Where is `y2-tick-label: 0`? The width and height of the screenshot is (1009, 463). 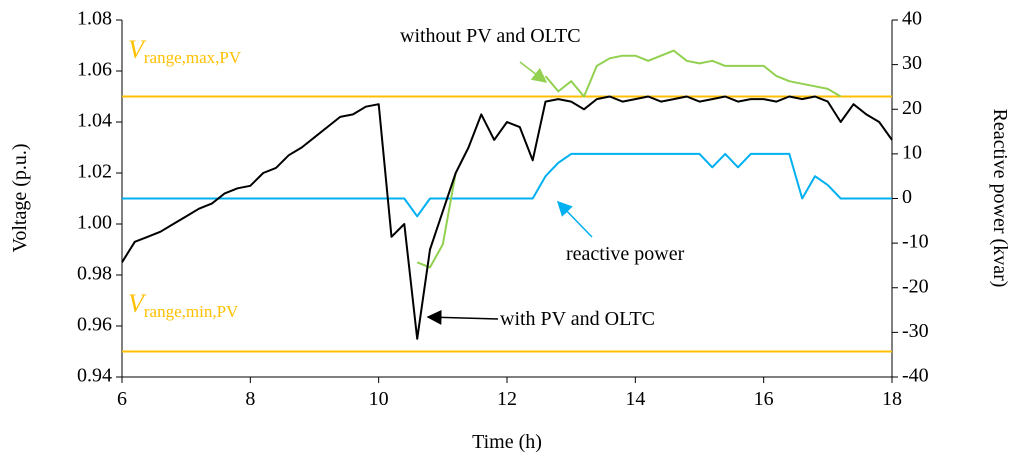
y2-tick-label: 0 is located at coordinates (907, 197).